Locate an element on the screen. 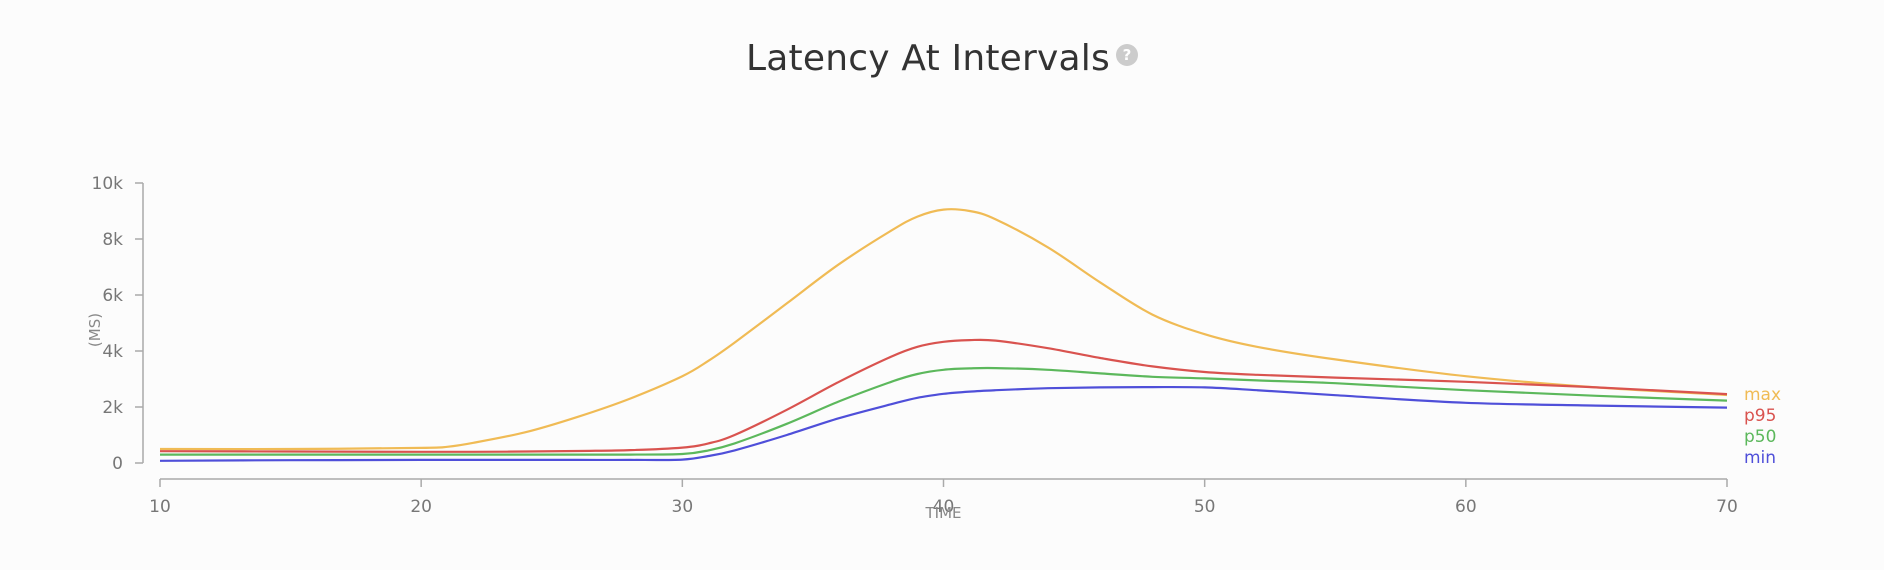 The width and height of the screenshot is (1884, 570). x-axis-title: TIME is located at coordinates (942, 513).